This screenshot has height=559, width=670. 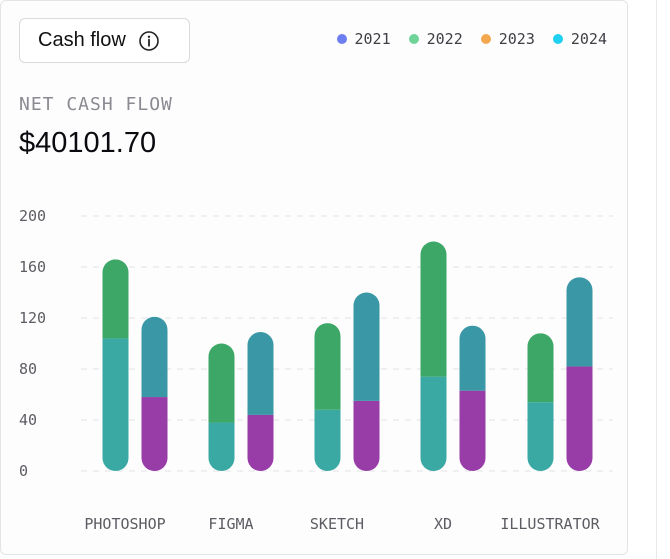 I want to click on x-tick-label: XD, so click(x=443, y=524).